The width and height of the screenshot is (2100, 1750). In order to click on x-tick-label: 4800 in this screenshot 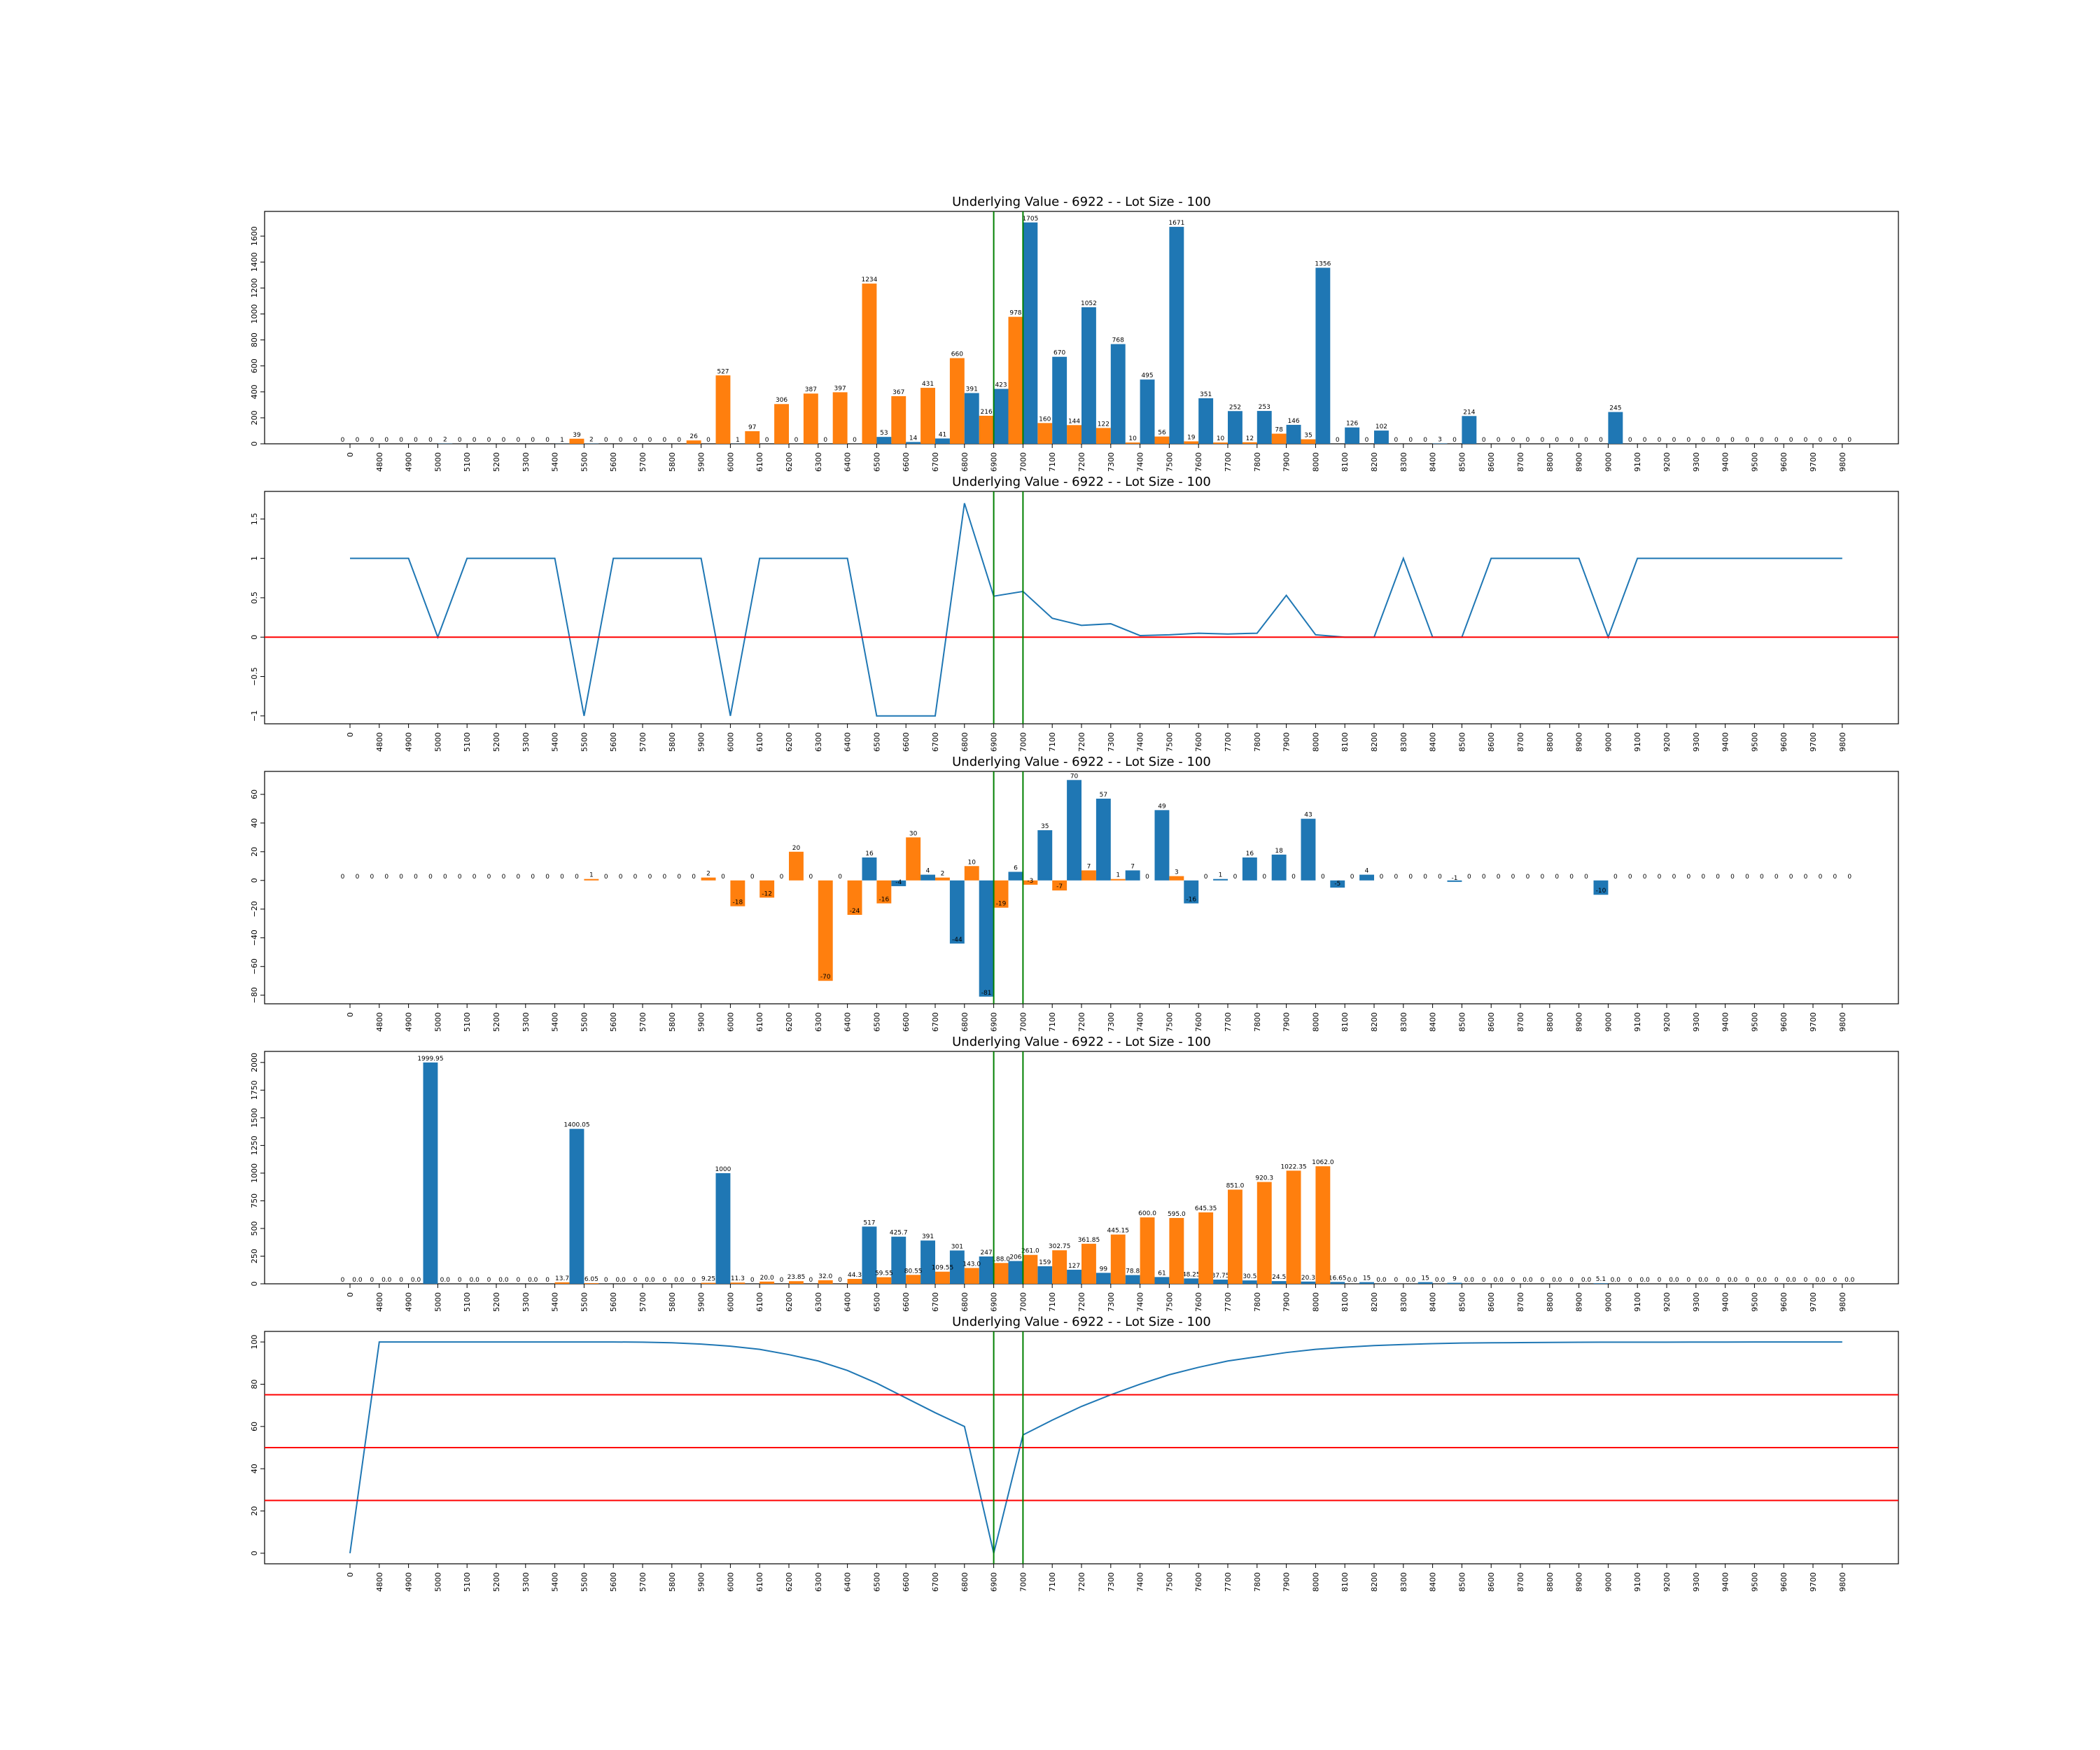, I will do `click(379, 462)`.